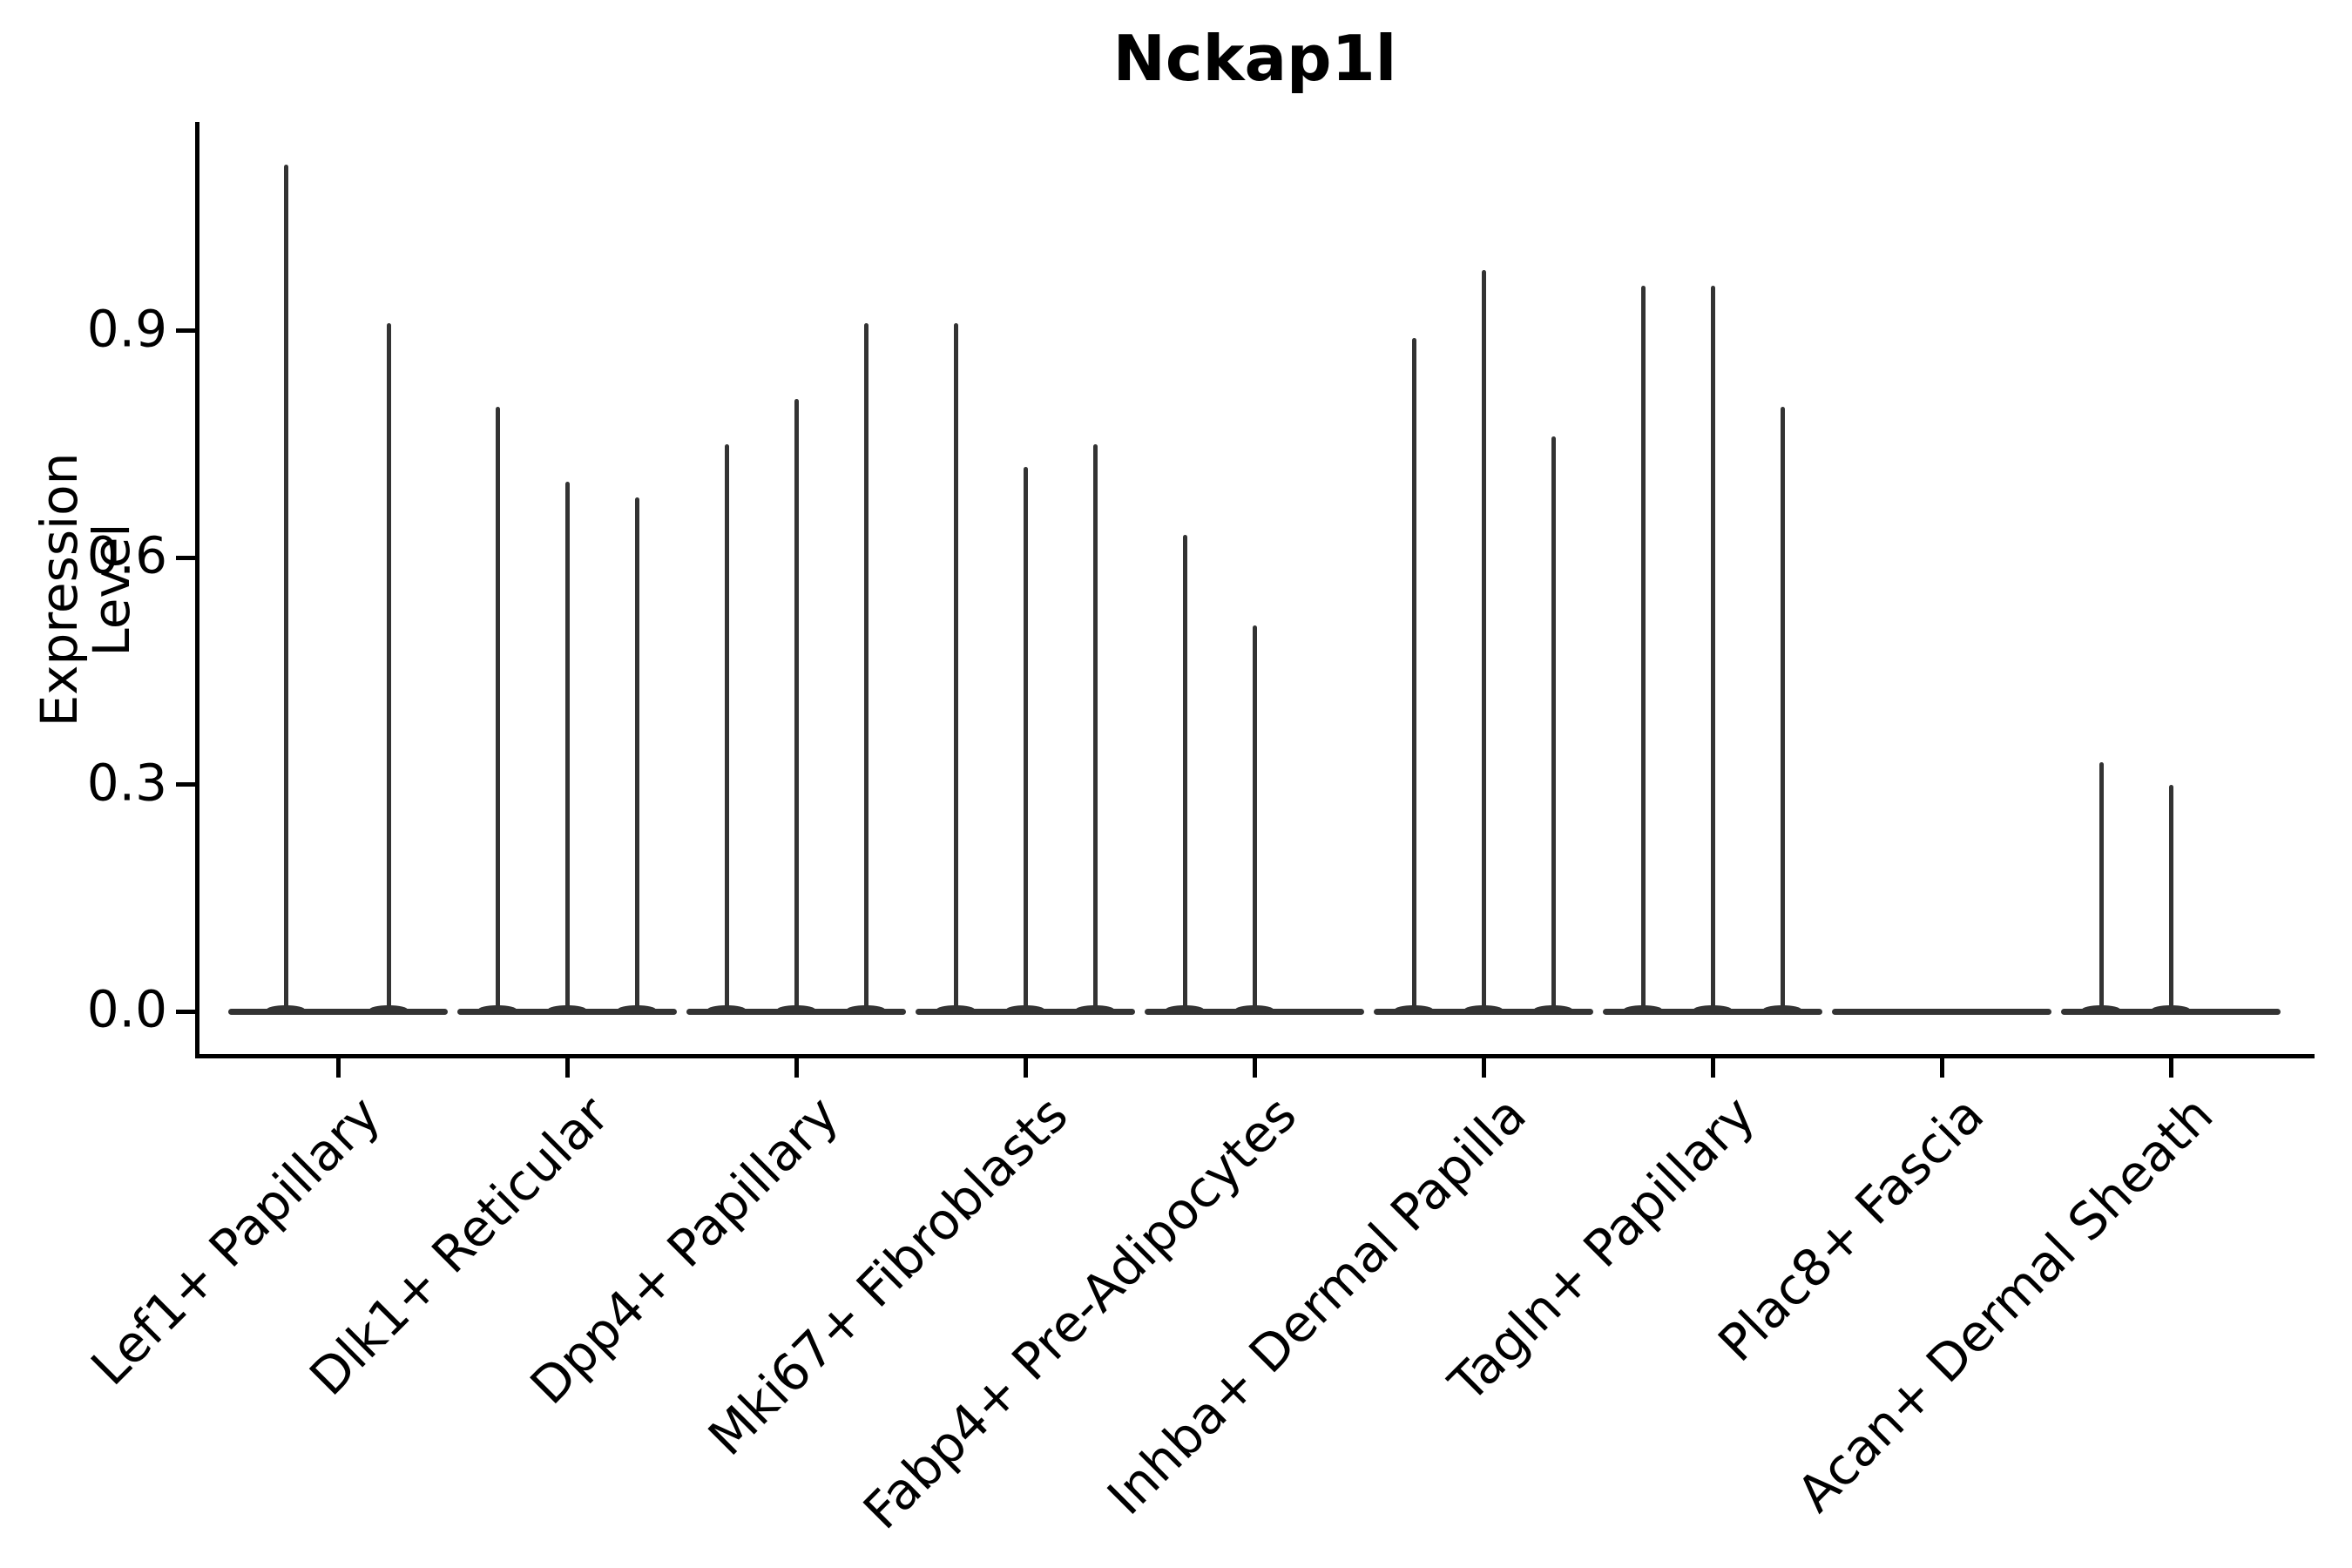  What do you see at coordinates (1254, 58) in the screenshot?
I see `chart-title: Nckap1l` at bounding box center [1254, 58].